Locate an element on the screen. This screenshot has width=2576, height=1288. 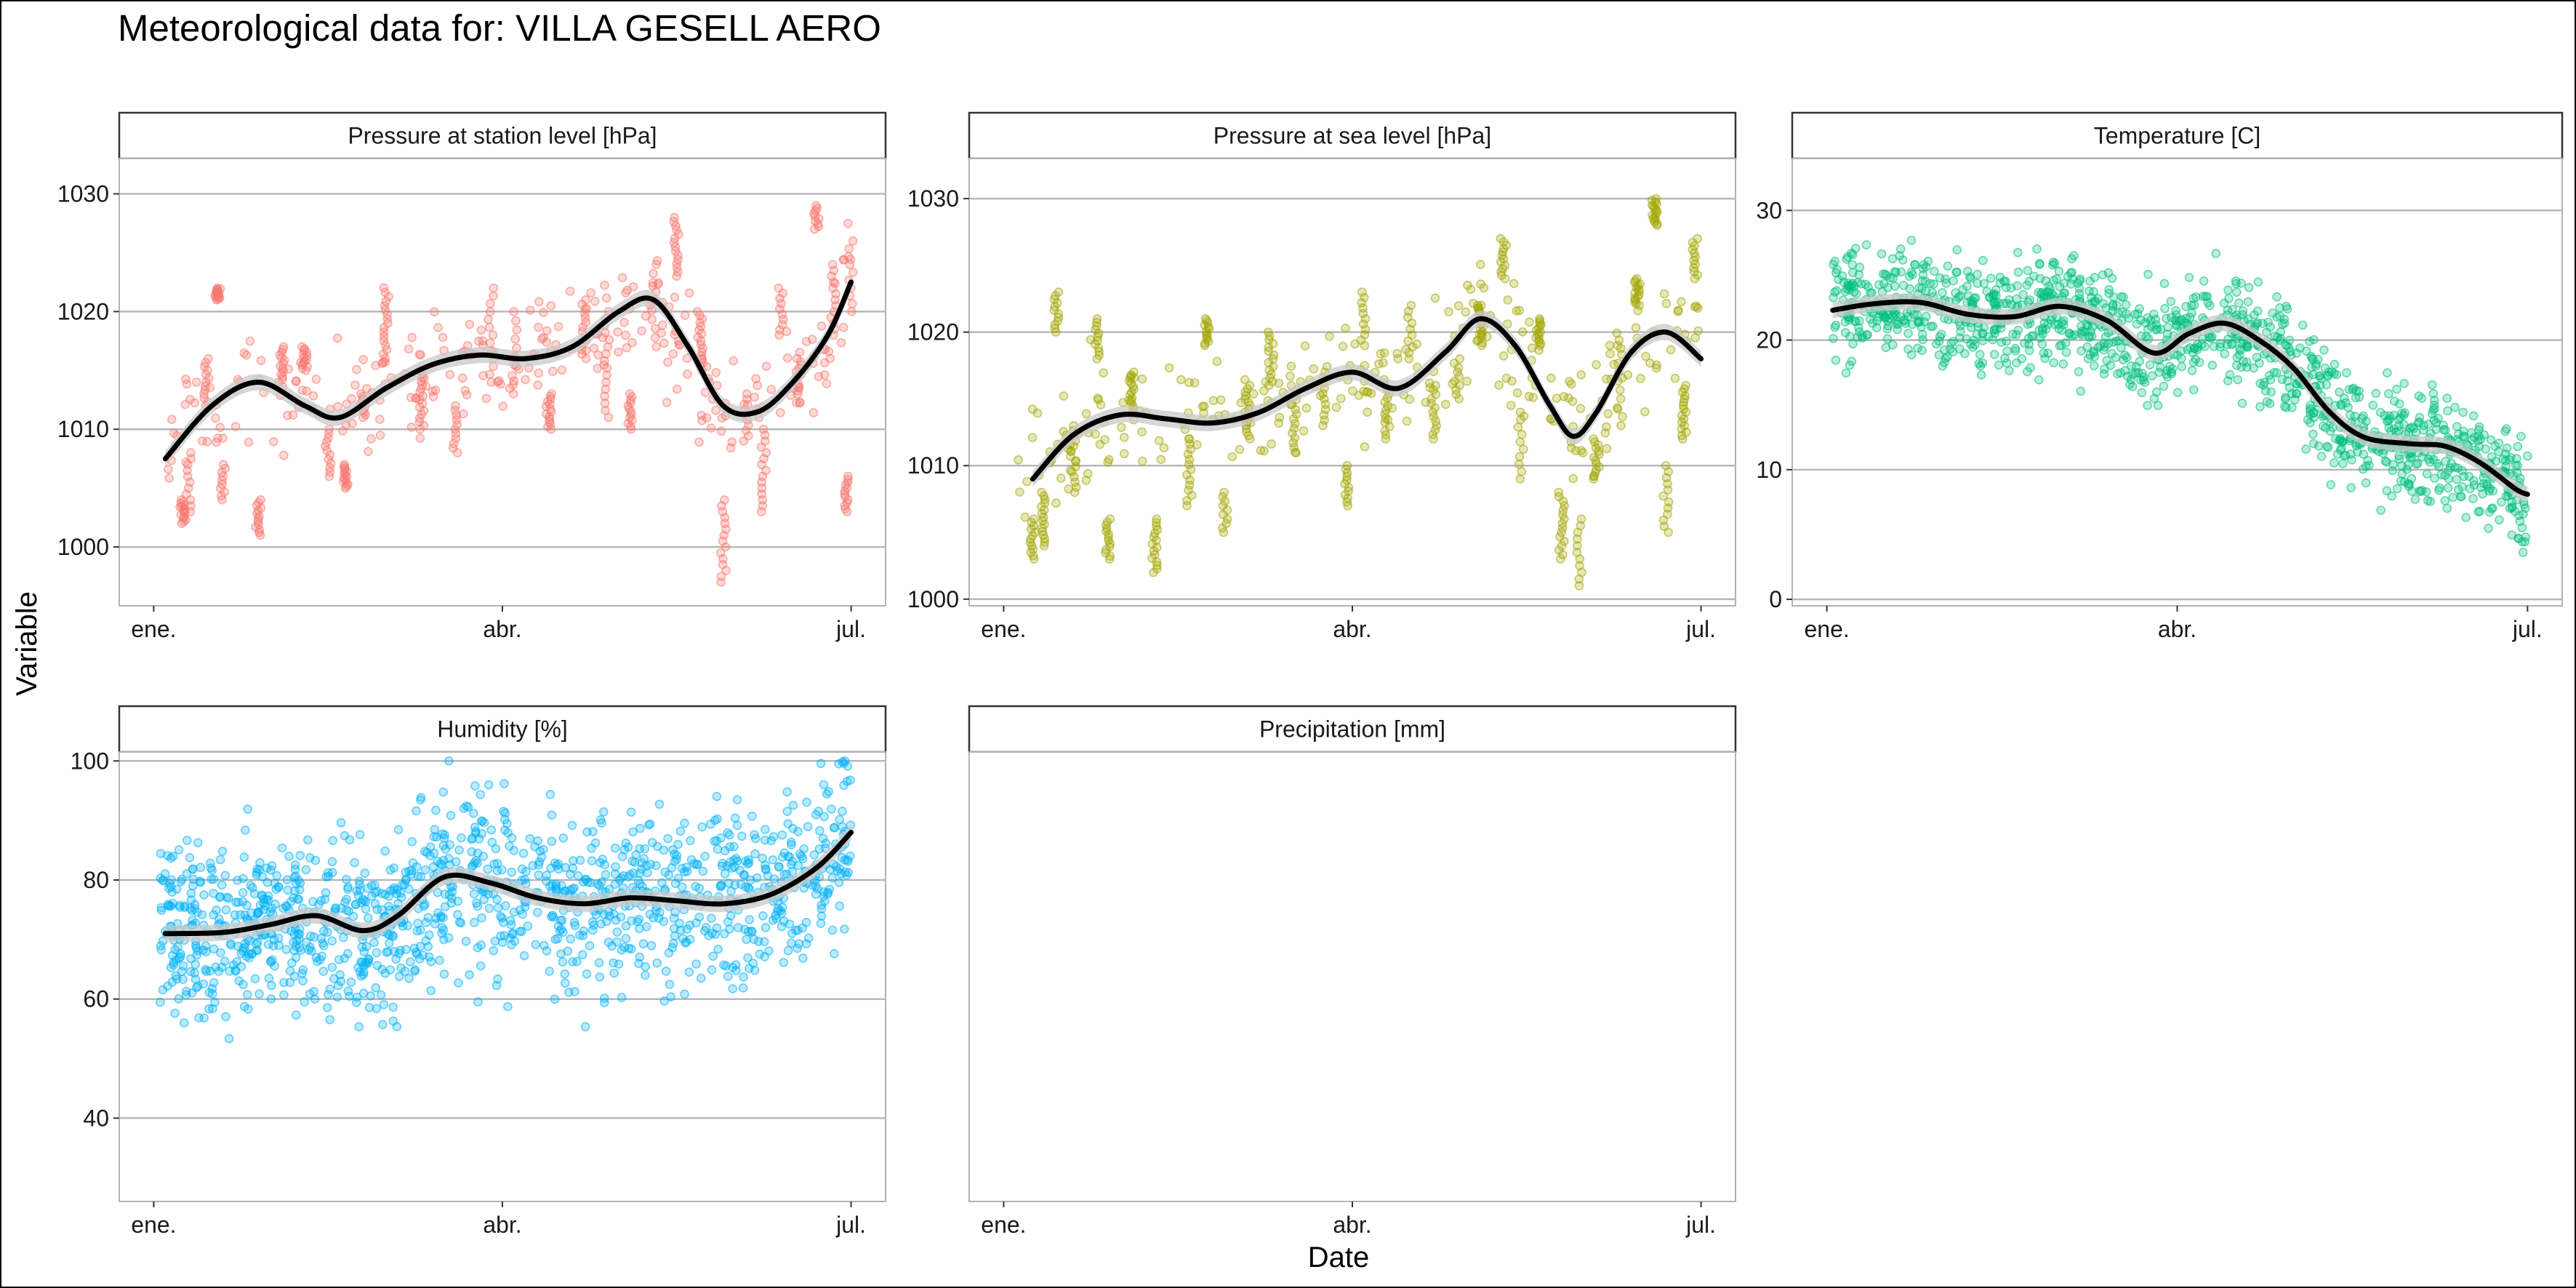
y-tick-label: 40 is located at coordinates (96, 1118).